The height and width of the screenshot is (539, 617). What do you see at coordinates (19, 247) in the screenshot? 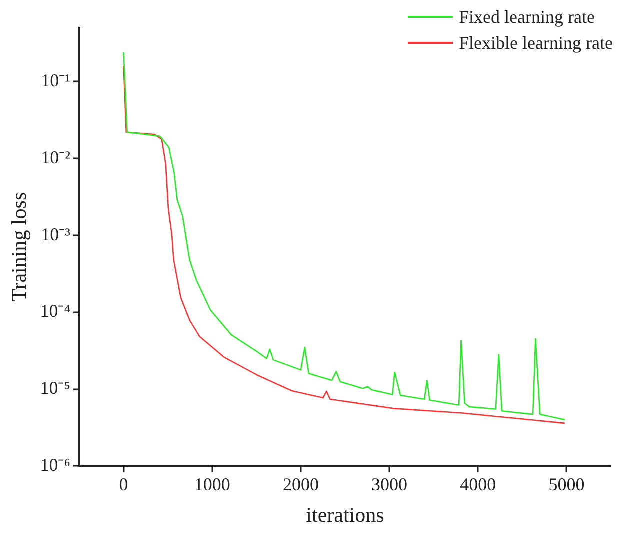
I see `y-axis-title: Training loss` at bounding box center [19, 247].